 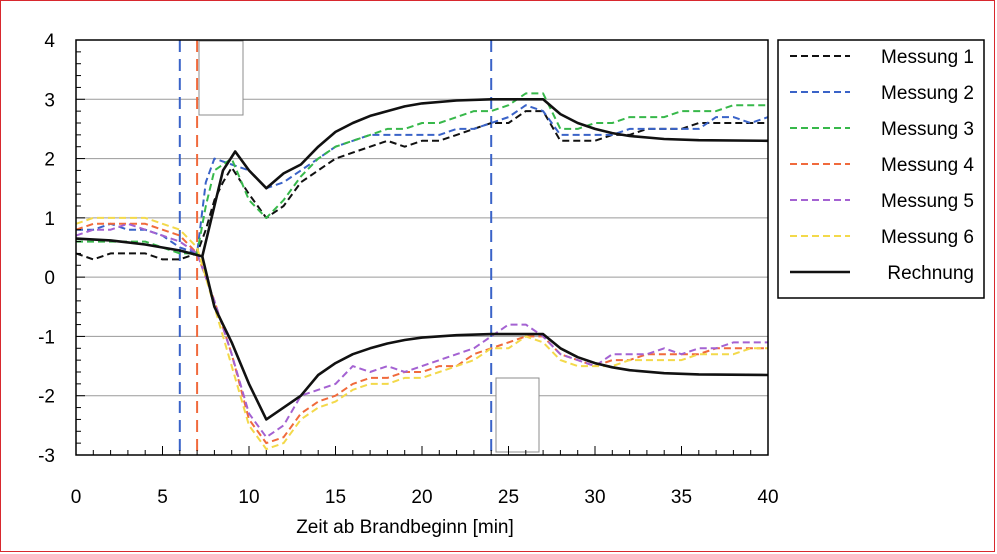 What do you see at coordinates (49, 160) in the screenshot?
I see `y-tick-label-2: 2` at bounding box center [49, 160].